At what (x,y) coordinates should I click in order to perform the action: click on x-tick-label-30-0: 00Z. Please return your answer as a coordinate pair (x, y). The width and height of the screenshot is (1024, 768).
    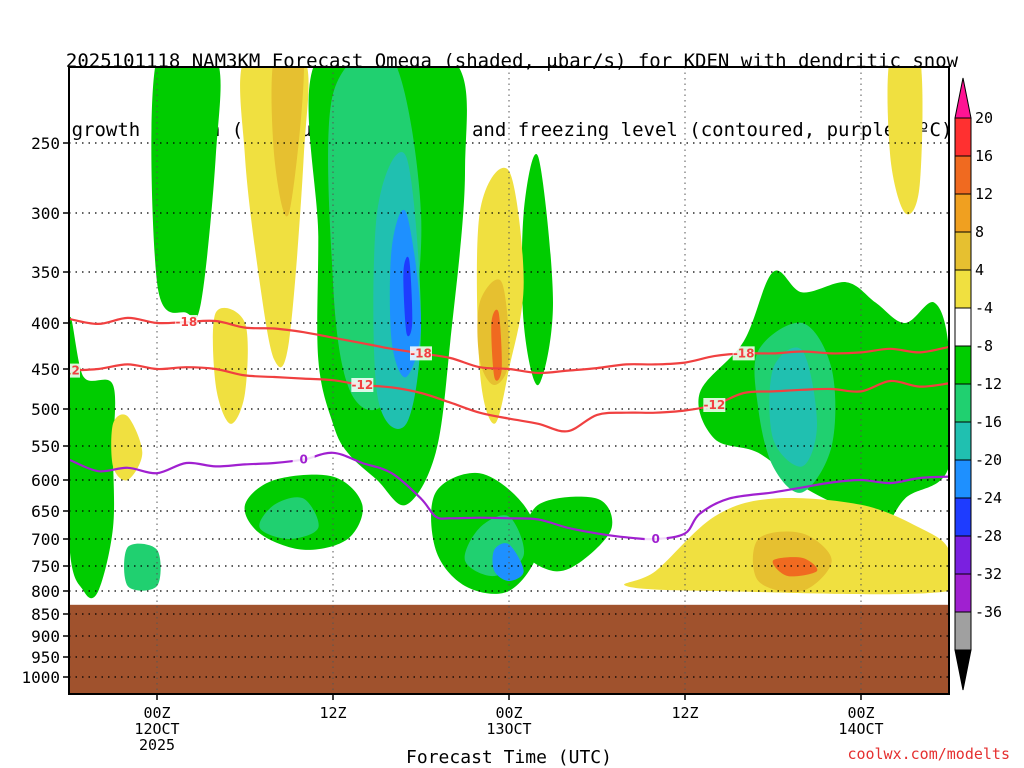
    Looking at the image, I should click on (508, 713).